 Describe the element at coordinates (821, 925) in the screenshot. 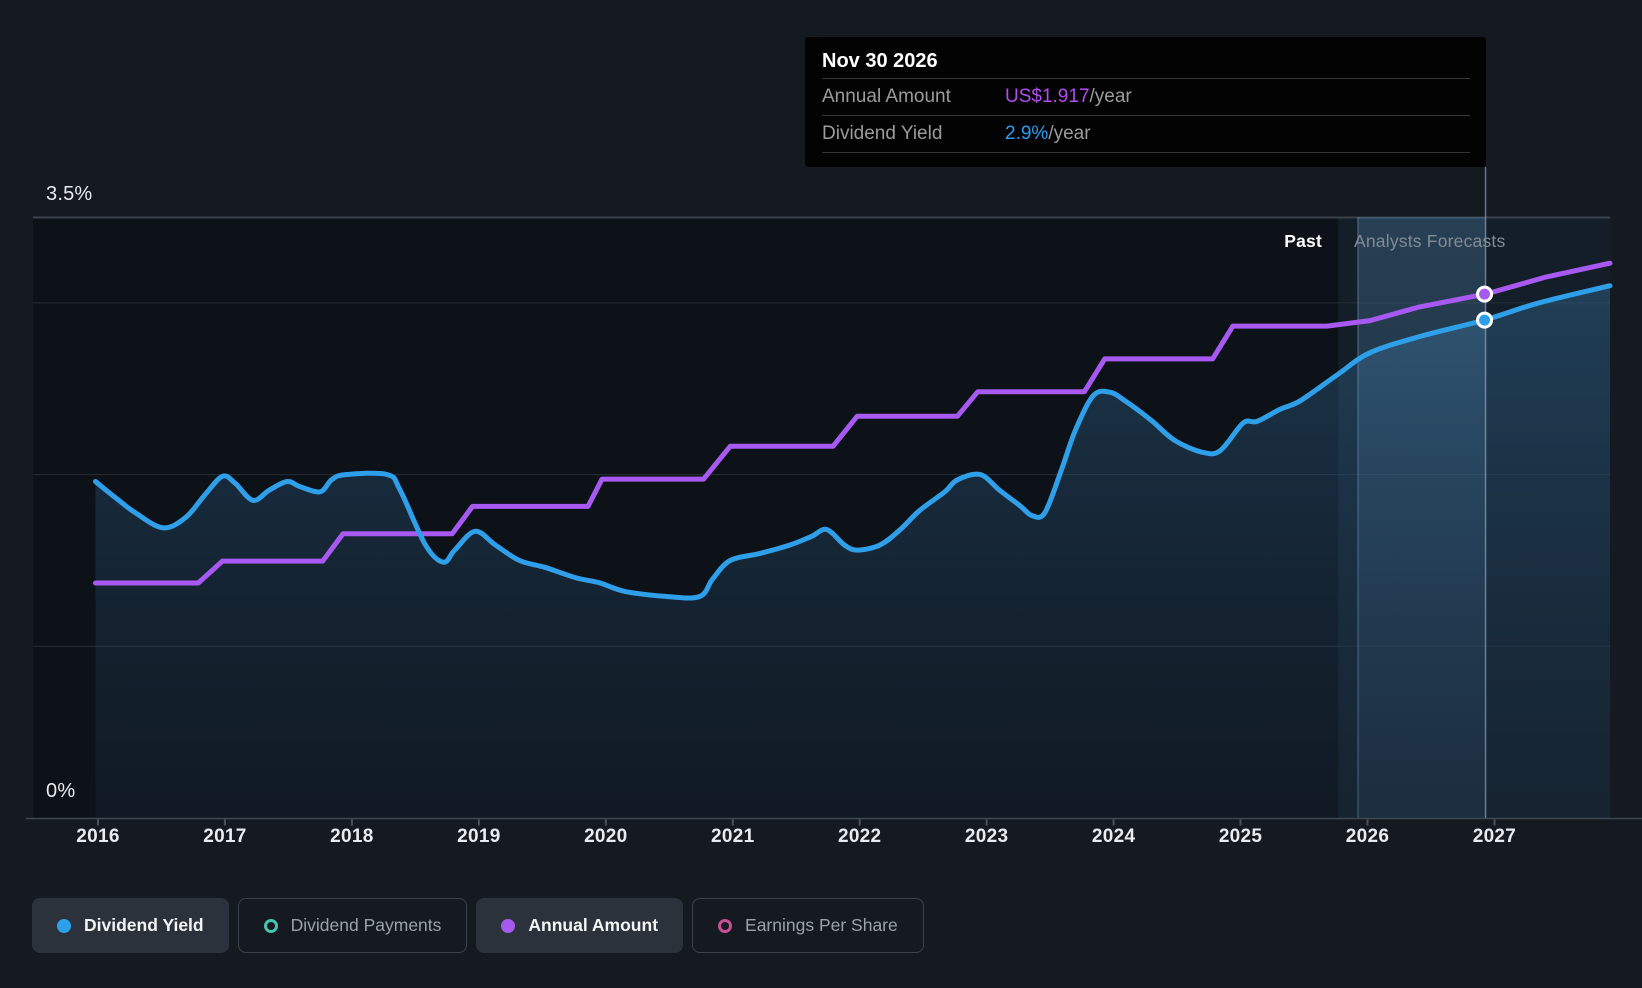

I see `legend-item-label: Earnings Per Share` at that location.